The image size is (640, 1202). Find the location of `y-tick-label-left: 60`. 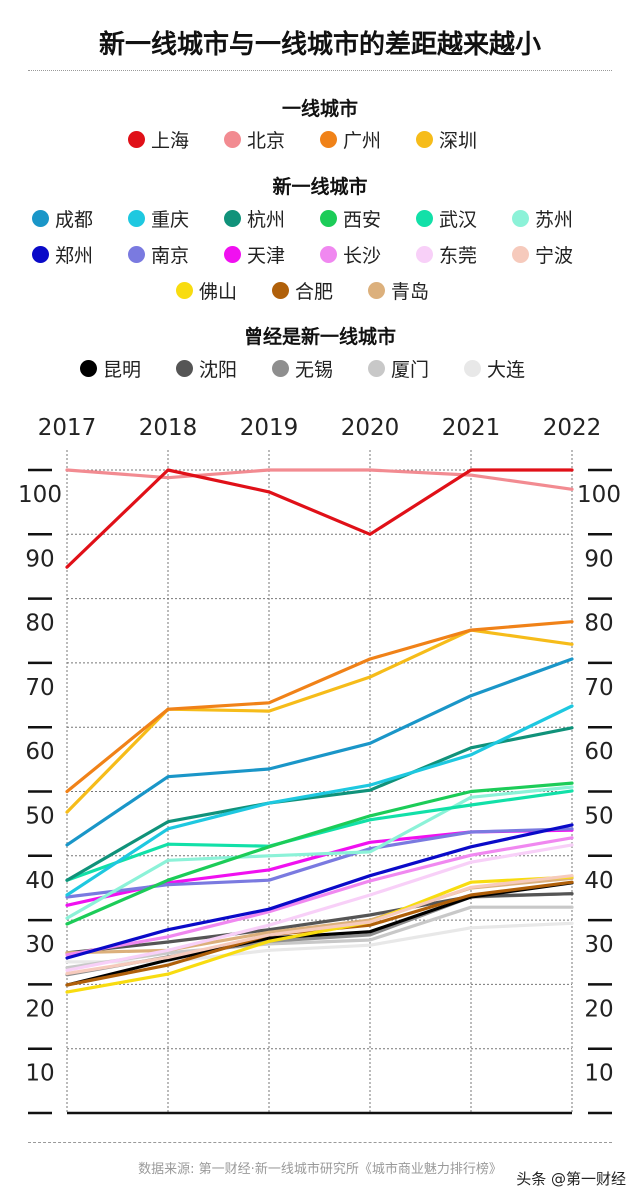

y-tick-label-left: 60 is located at coordinates (39, 752).